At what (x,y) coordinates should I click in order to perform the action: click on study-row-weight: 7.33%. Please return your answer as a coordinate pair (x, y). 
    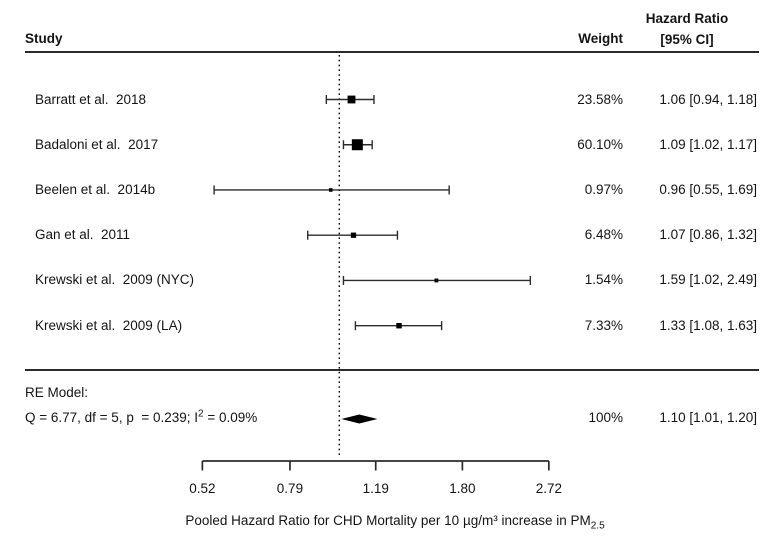
    Looking at the image, I should click on (603, 325).